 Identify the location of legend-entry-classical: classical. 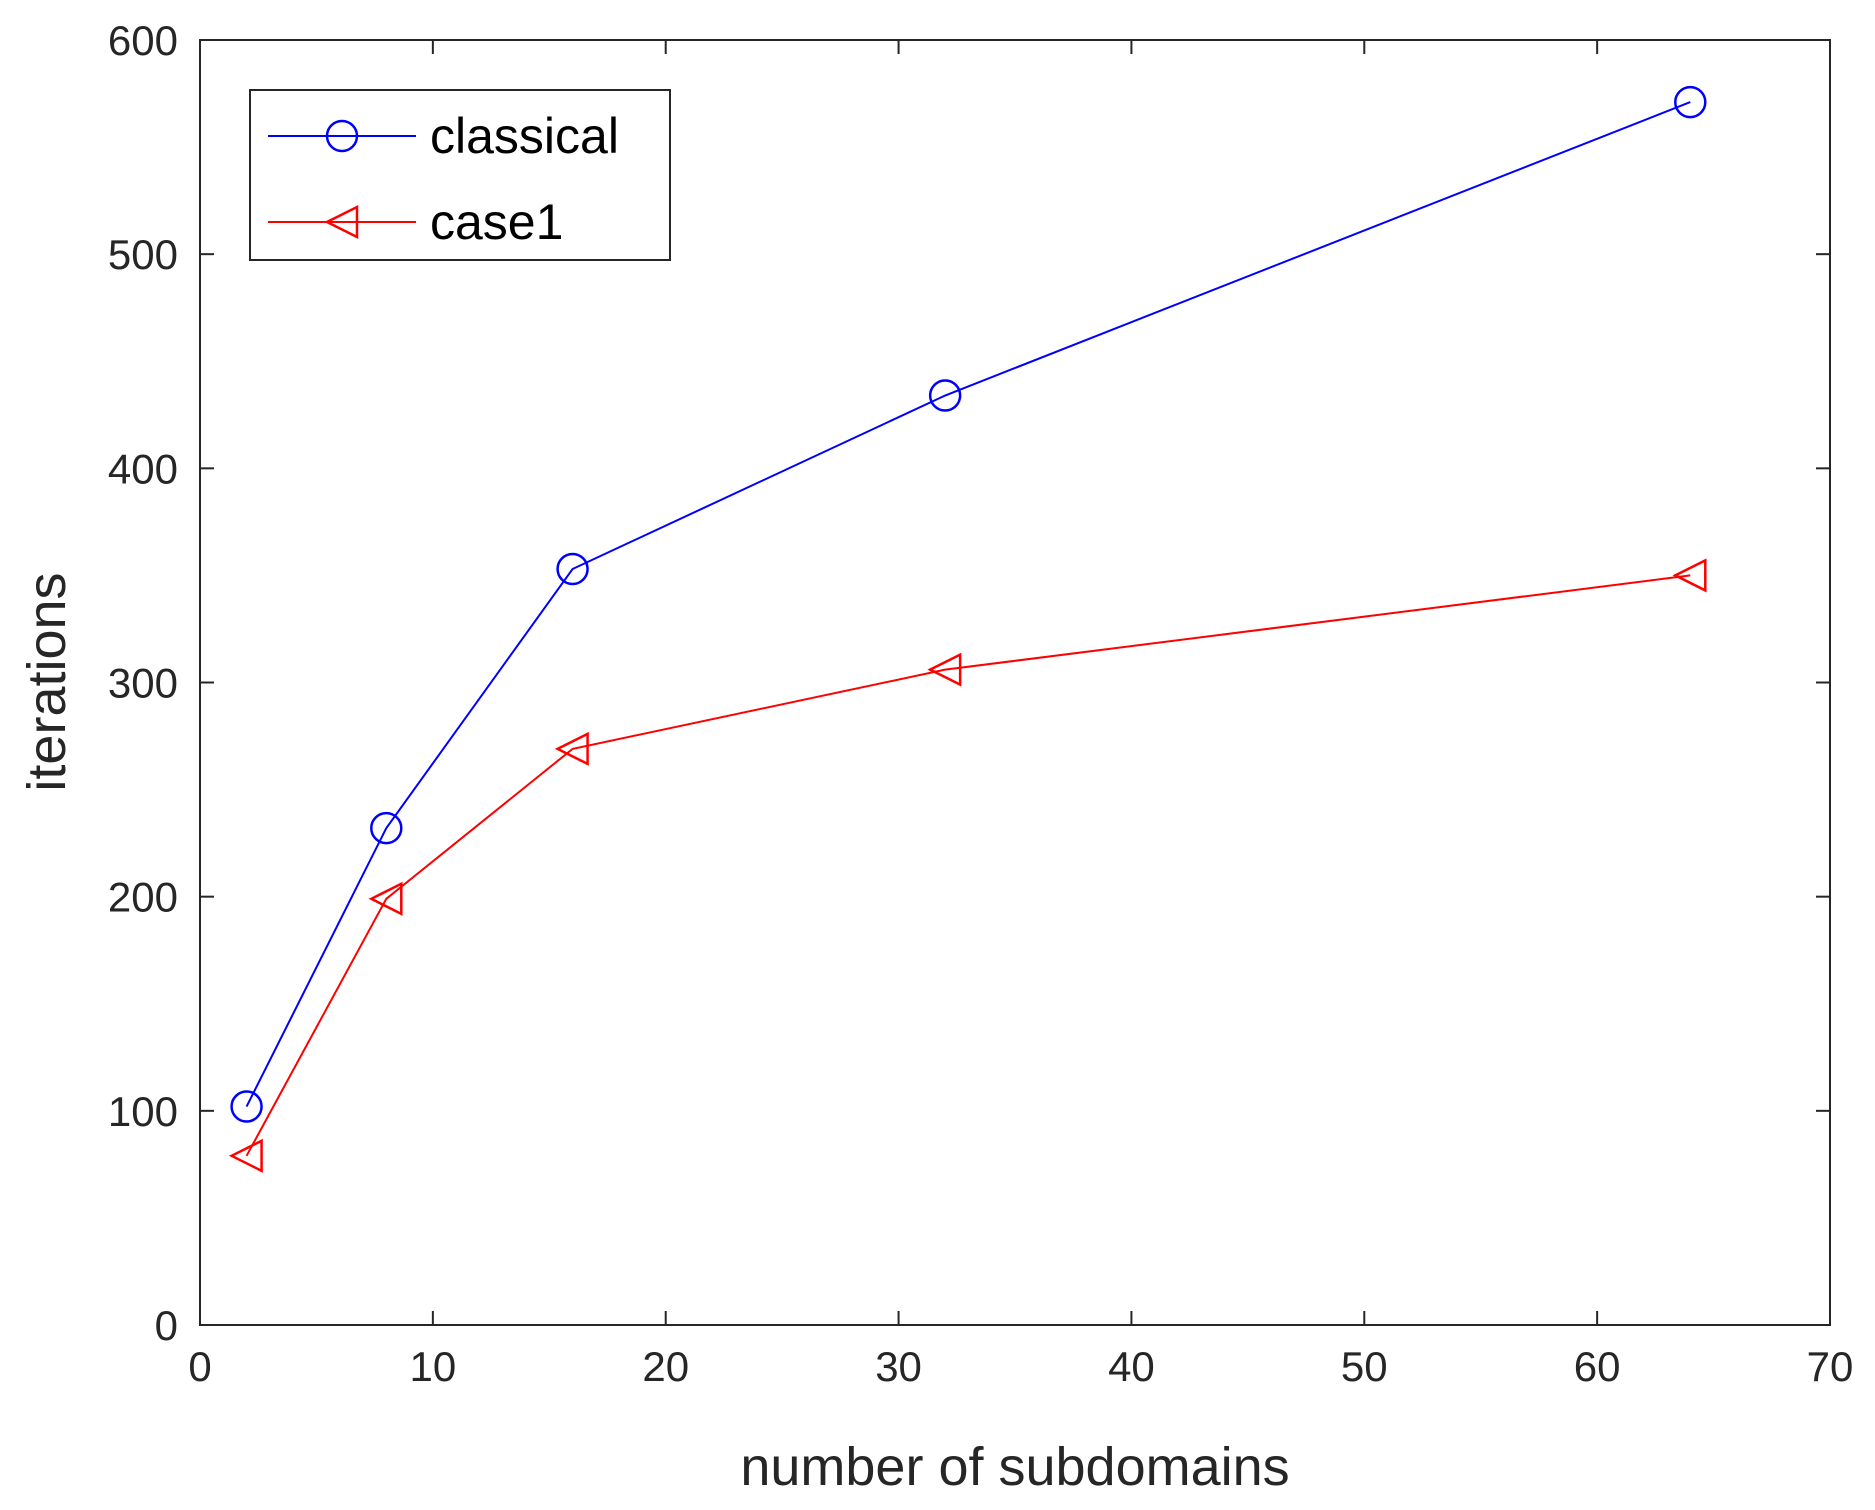
(443, 136).